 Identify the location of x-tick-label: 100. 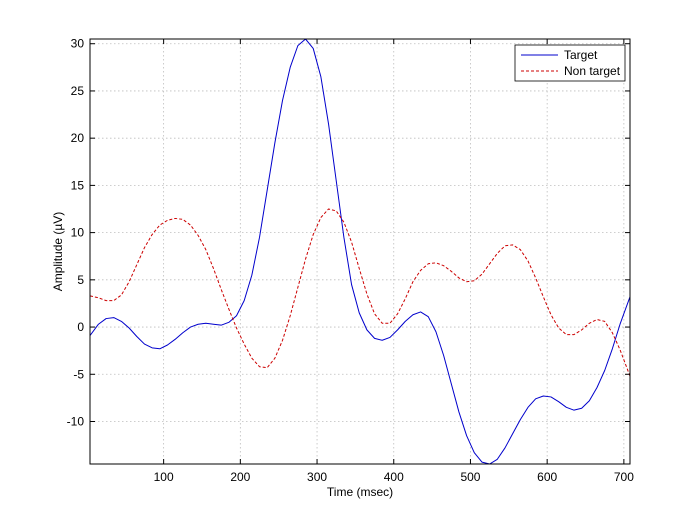
(164, 477).